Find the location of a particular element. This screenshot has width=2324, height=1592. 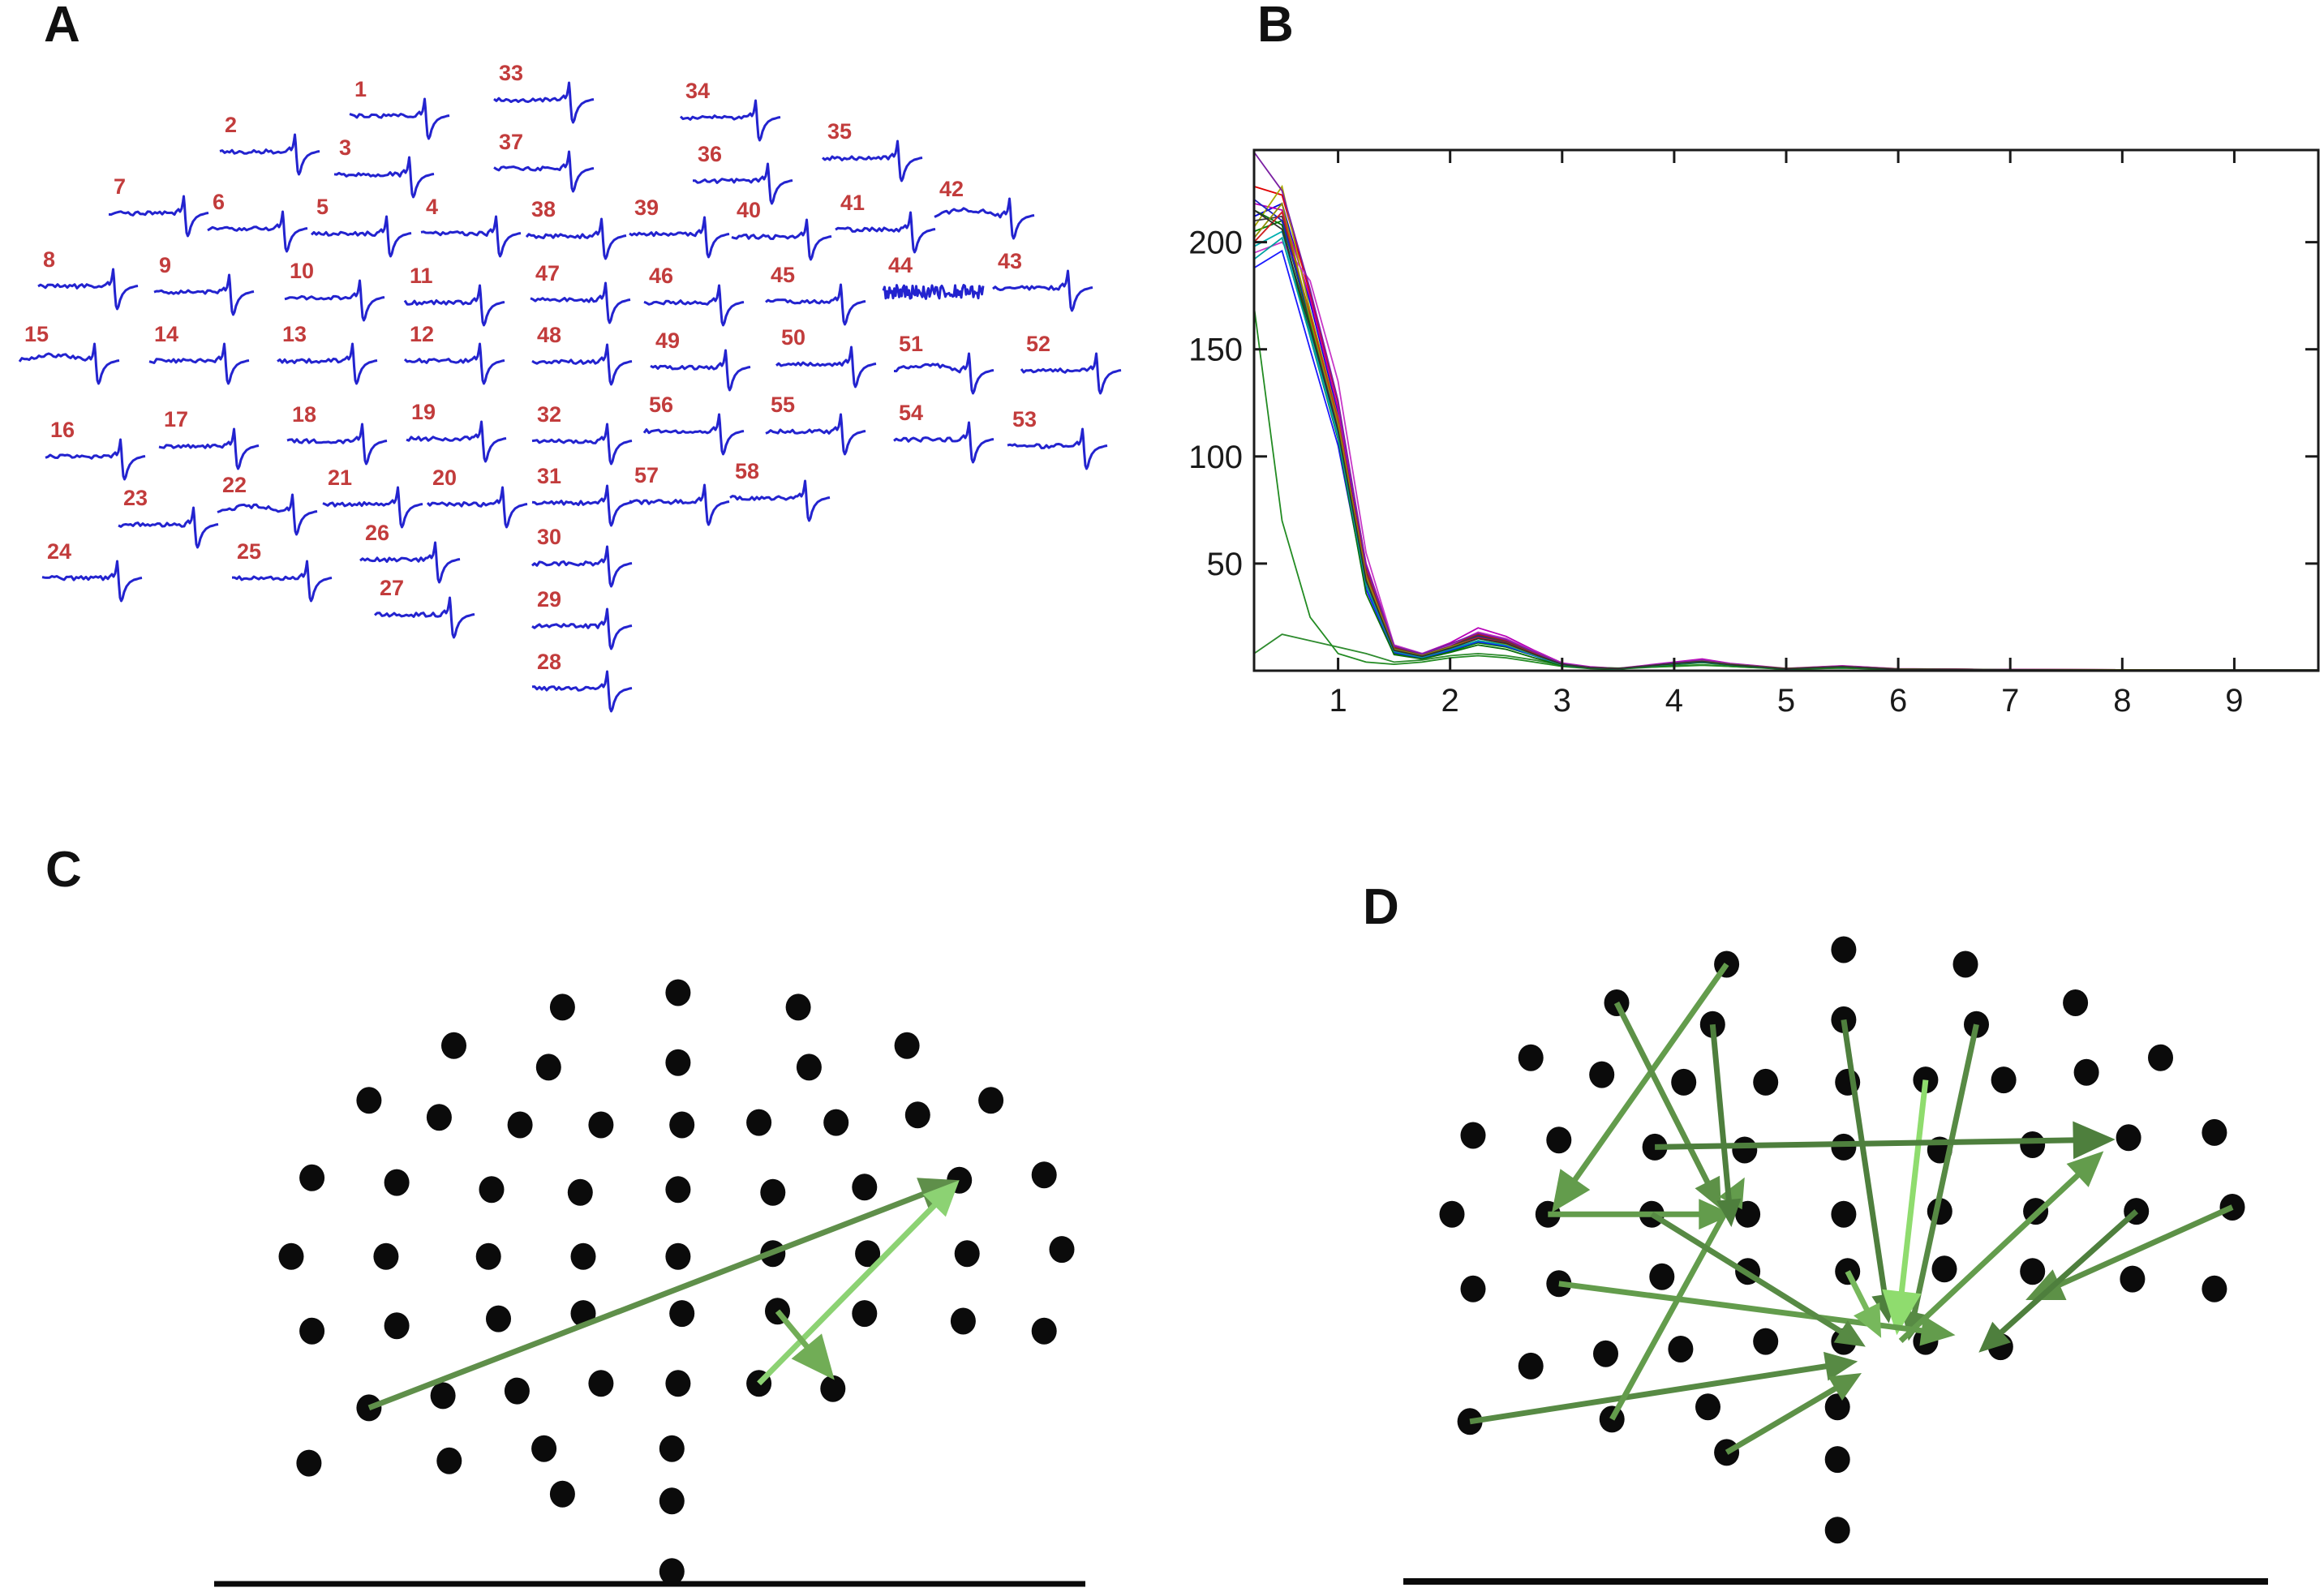

spike-trace: 38 is located at coordinates (576, 229).